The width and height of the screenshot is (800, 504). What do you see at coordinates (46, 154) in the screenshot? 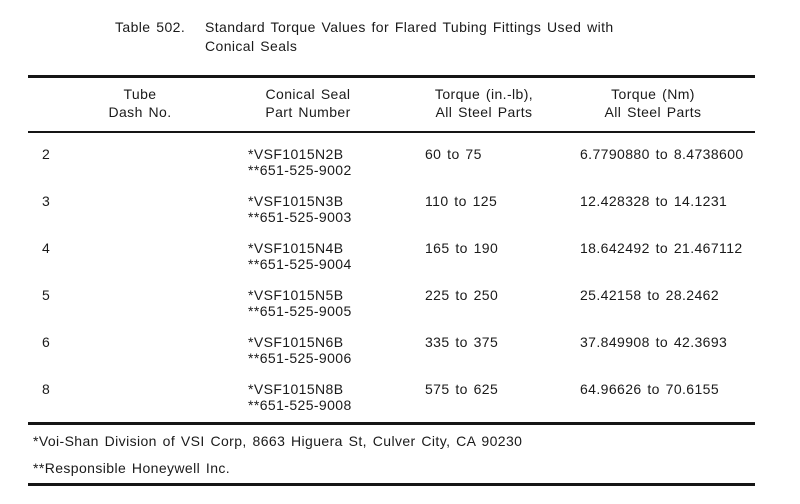
I see `tube-dash-no-value: 2` at bounding box center [46, 154].